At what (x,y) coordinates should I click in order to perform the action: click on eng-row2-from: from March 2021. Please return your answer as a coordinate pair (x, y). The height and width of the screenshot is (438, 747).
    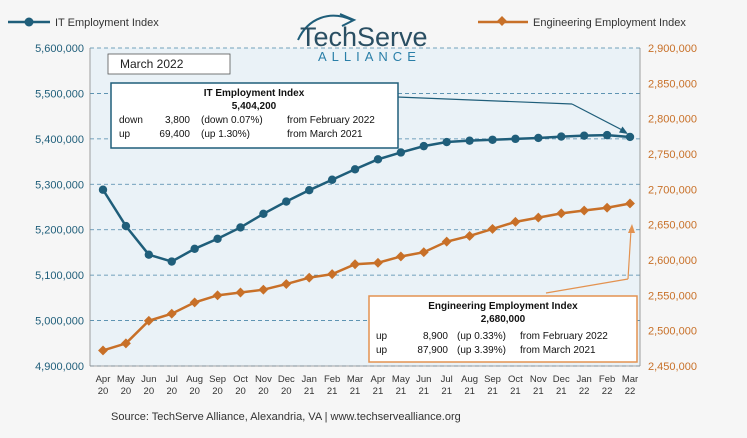
    Looking at the image, I should click on (558, 350).